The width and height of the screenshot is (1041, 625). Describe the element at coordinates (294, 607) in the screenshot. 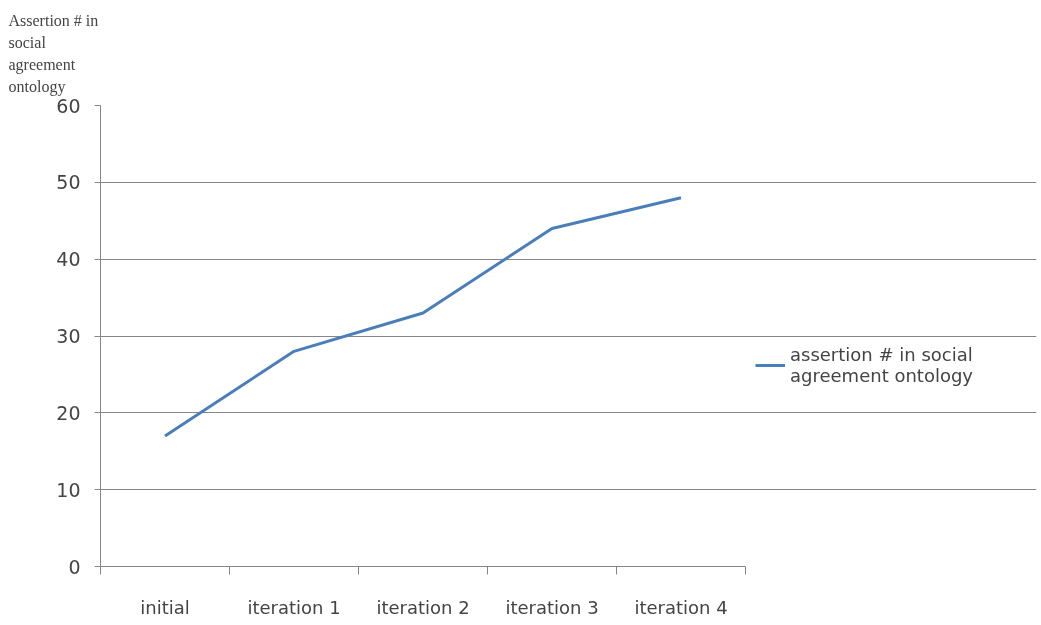

I see `x-tick-label: iteration 1` at that location.